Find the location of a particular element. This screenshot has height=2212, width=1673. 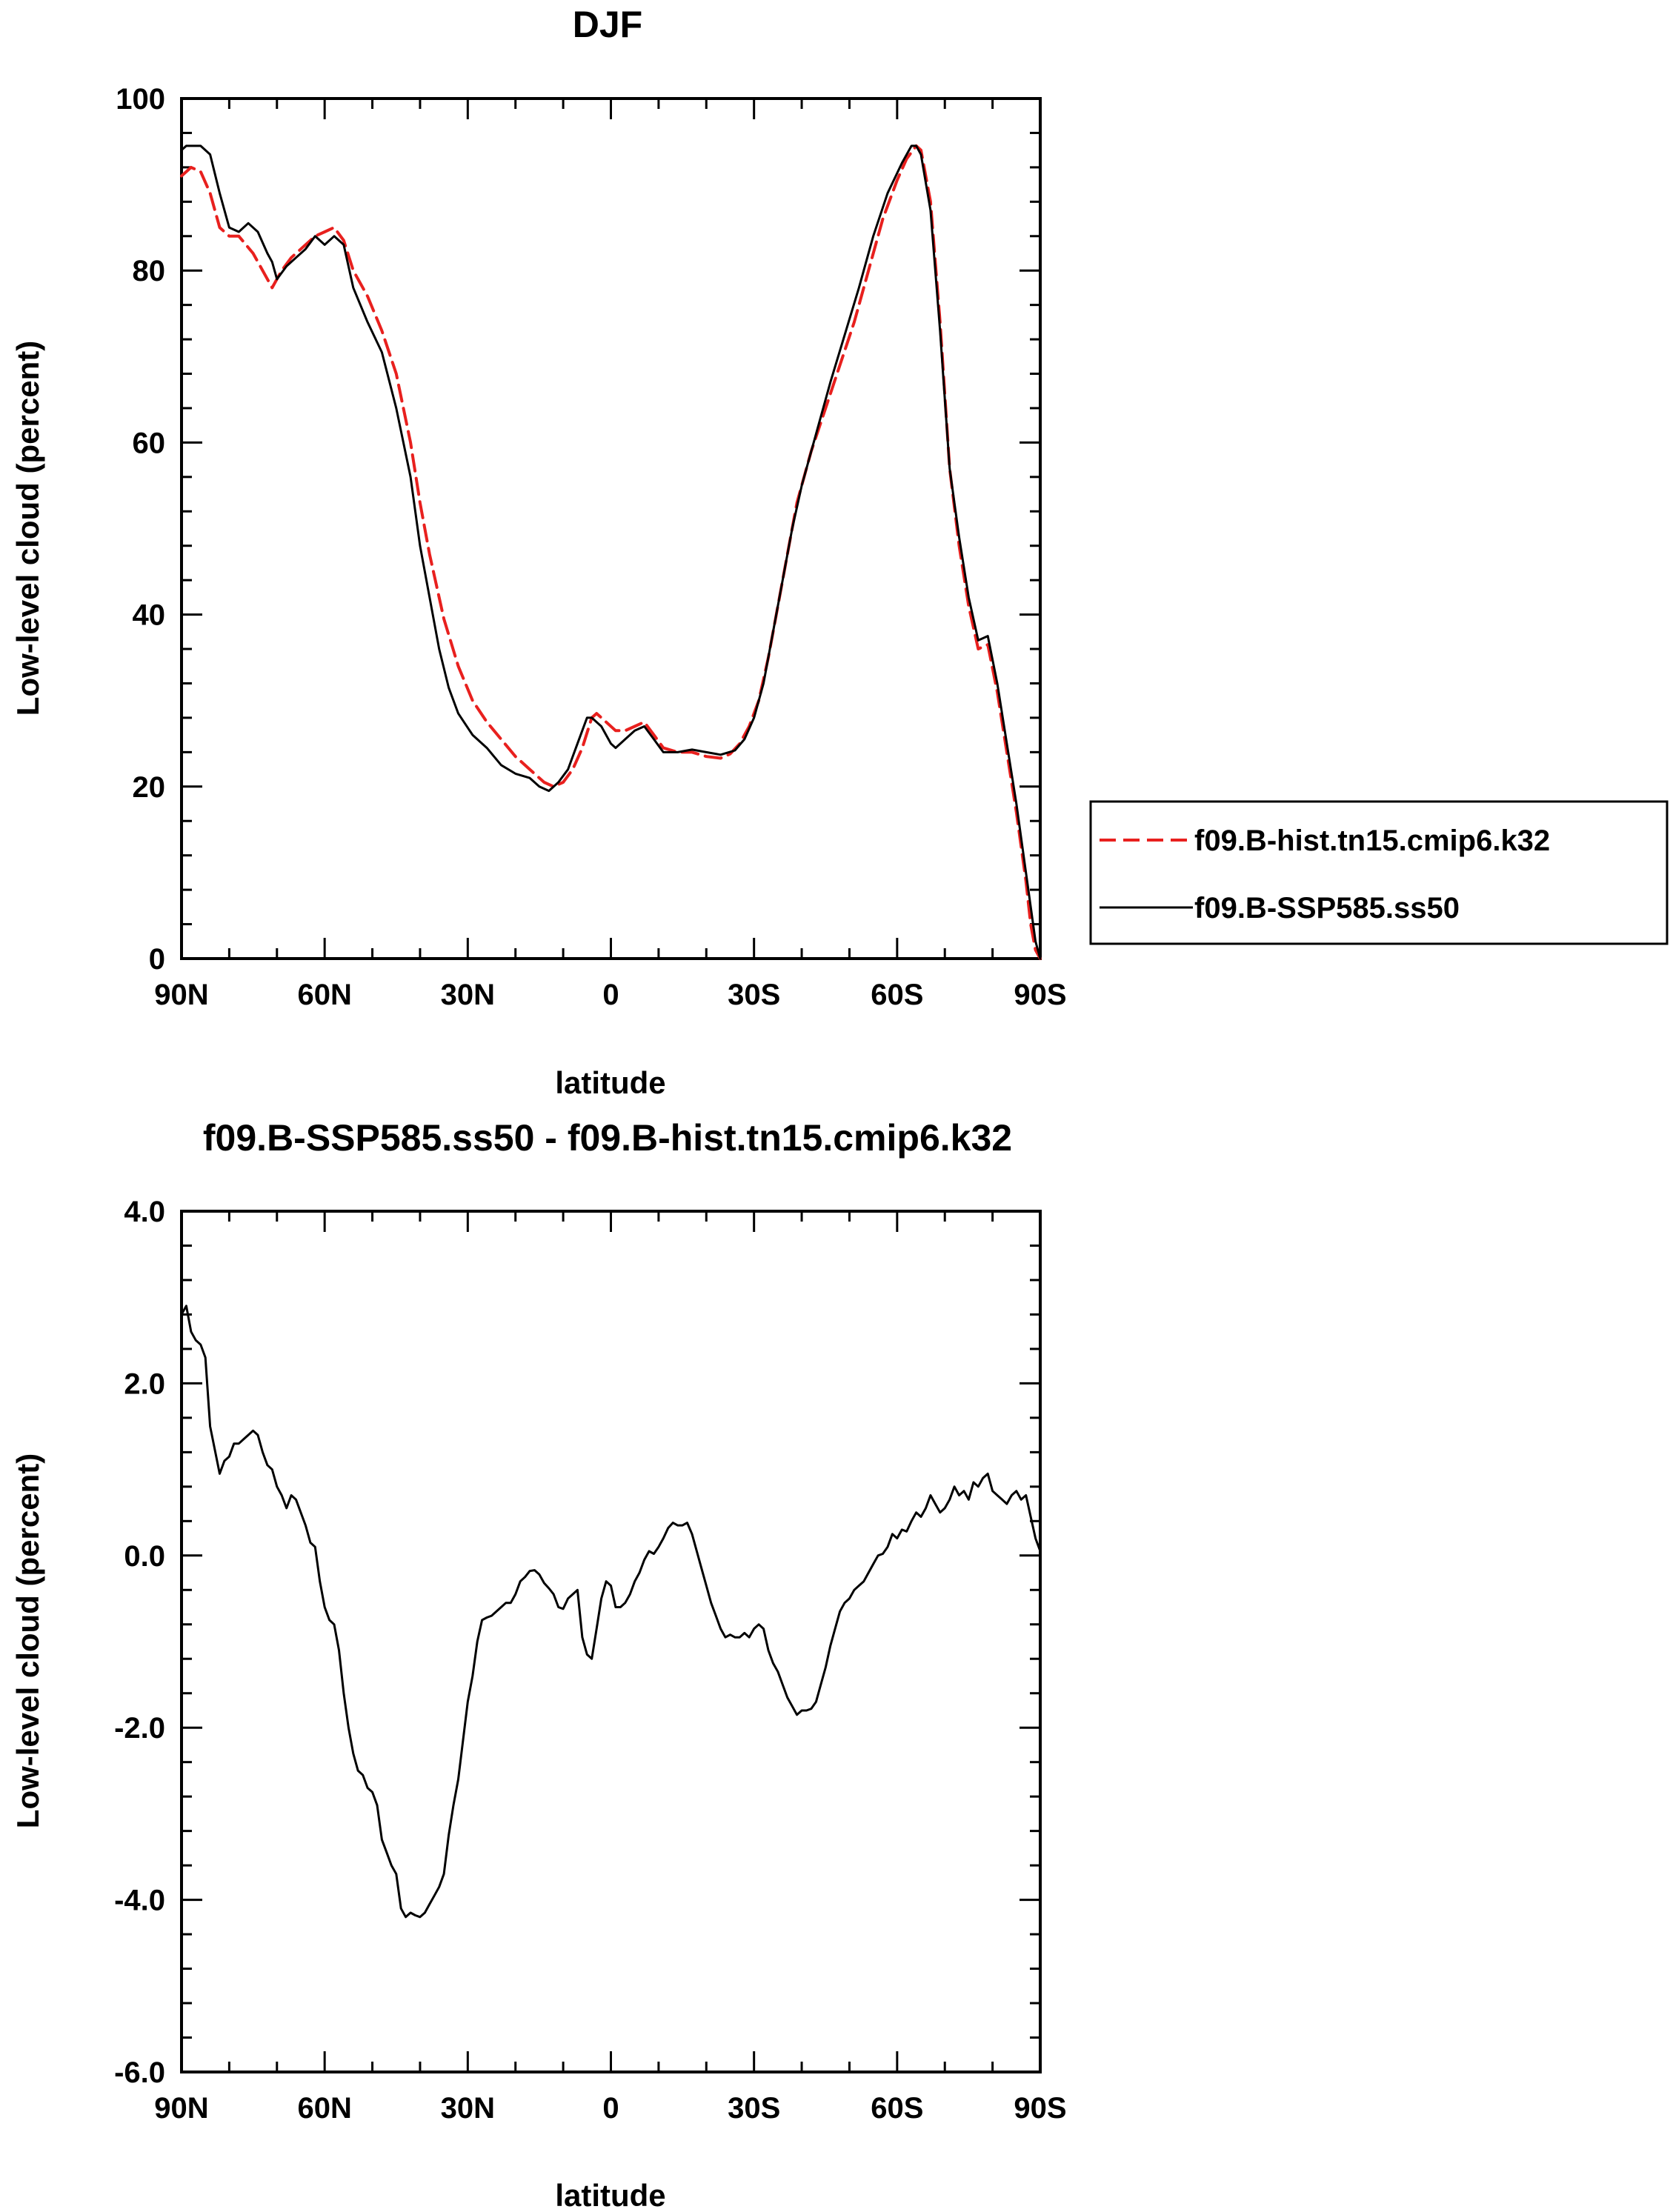

mean-panel-title: DJF is located at coordinates (607, 24).